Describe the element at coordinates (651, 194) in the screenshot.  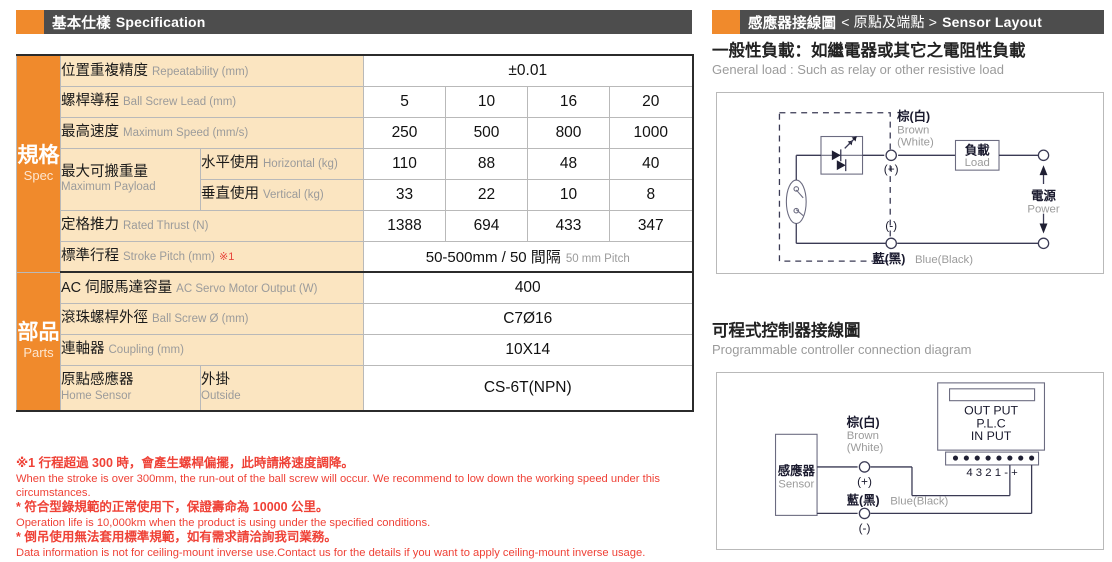
I see `value-cell: 8` at that location.